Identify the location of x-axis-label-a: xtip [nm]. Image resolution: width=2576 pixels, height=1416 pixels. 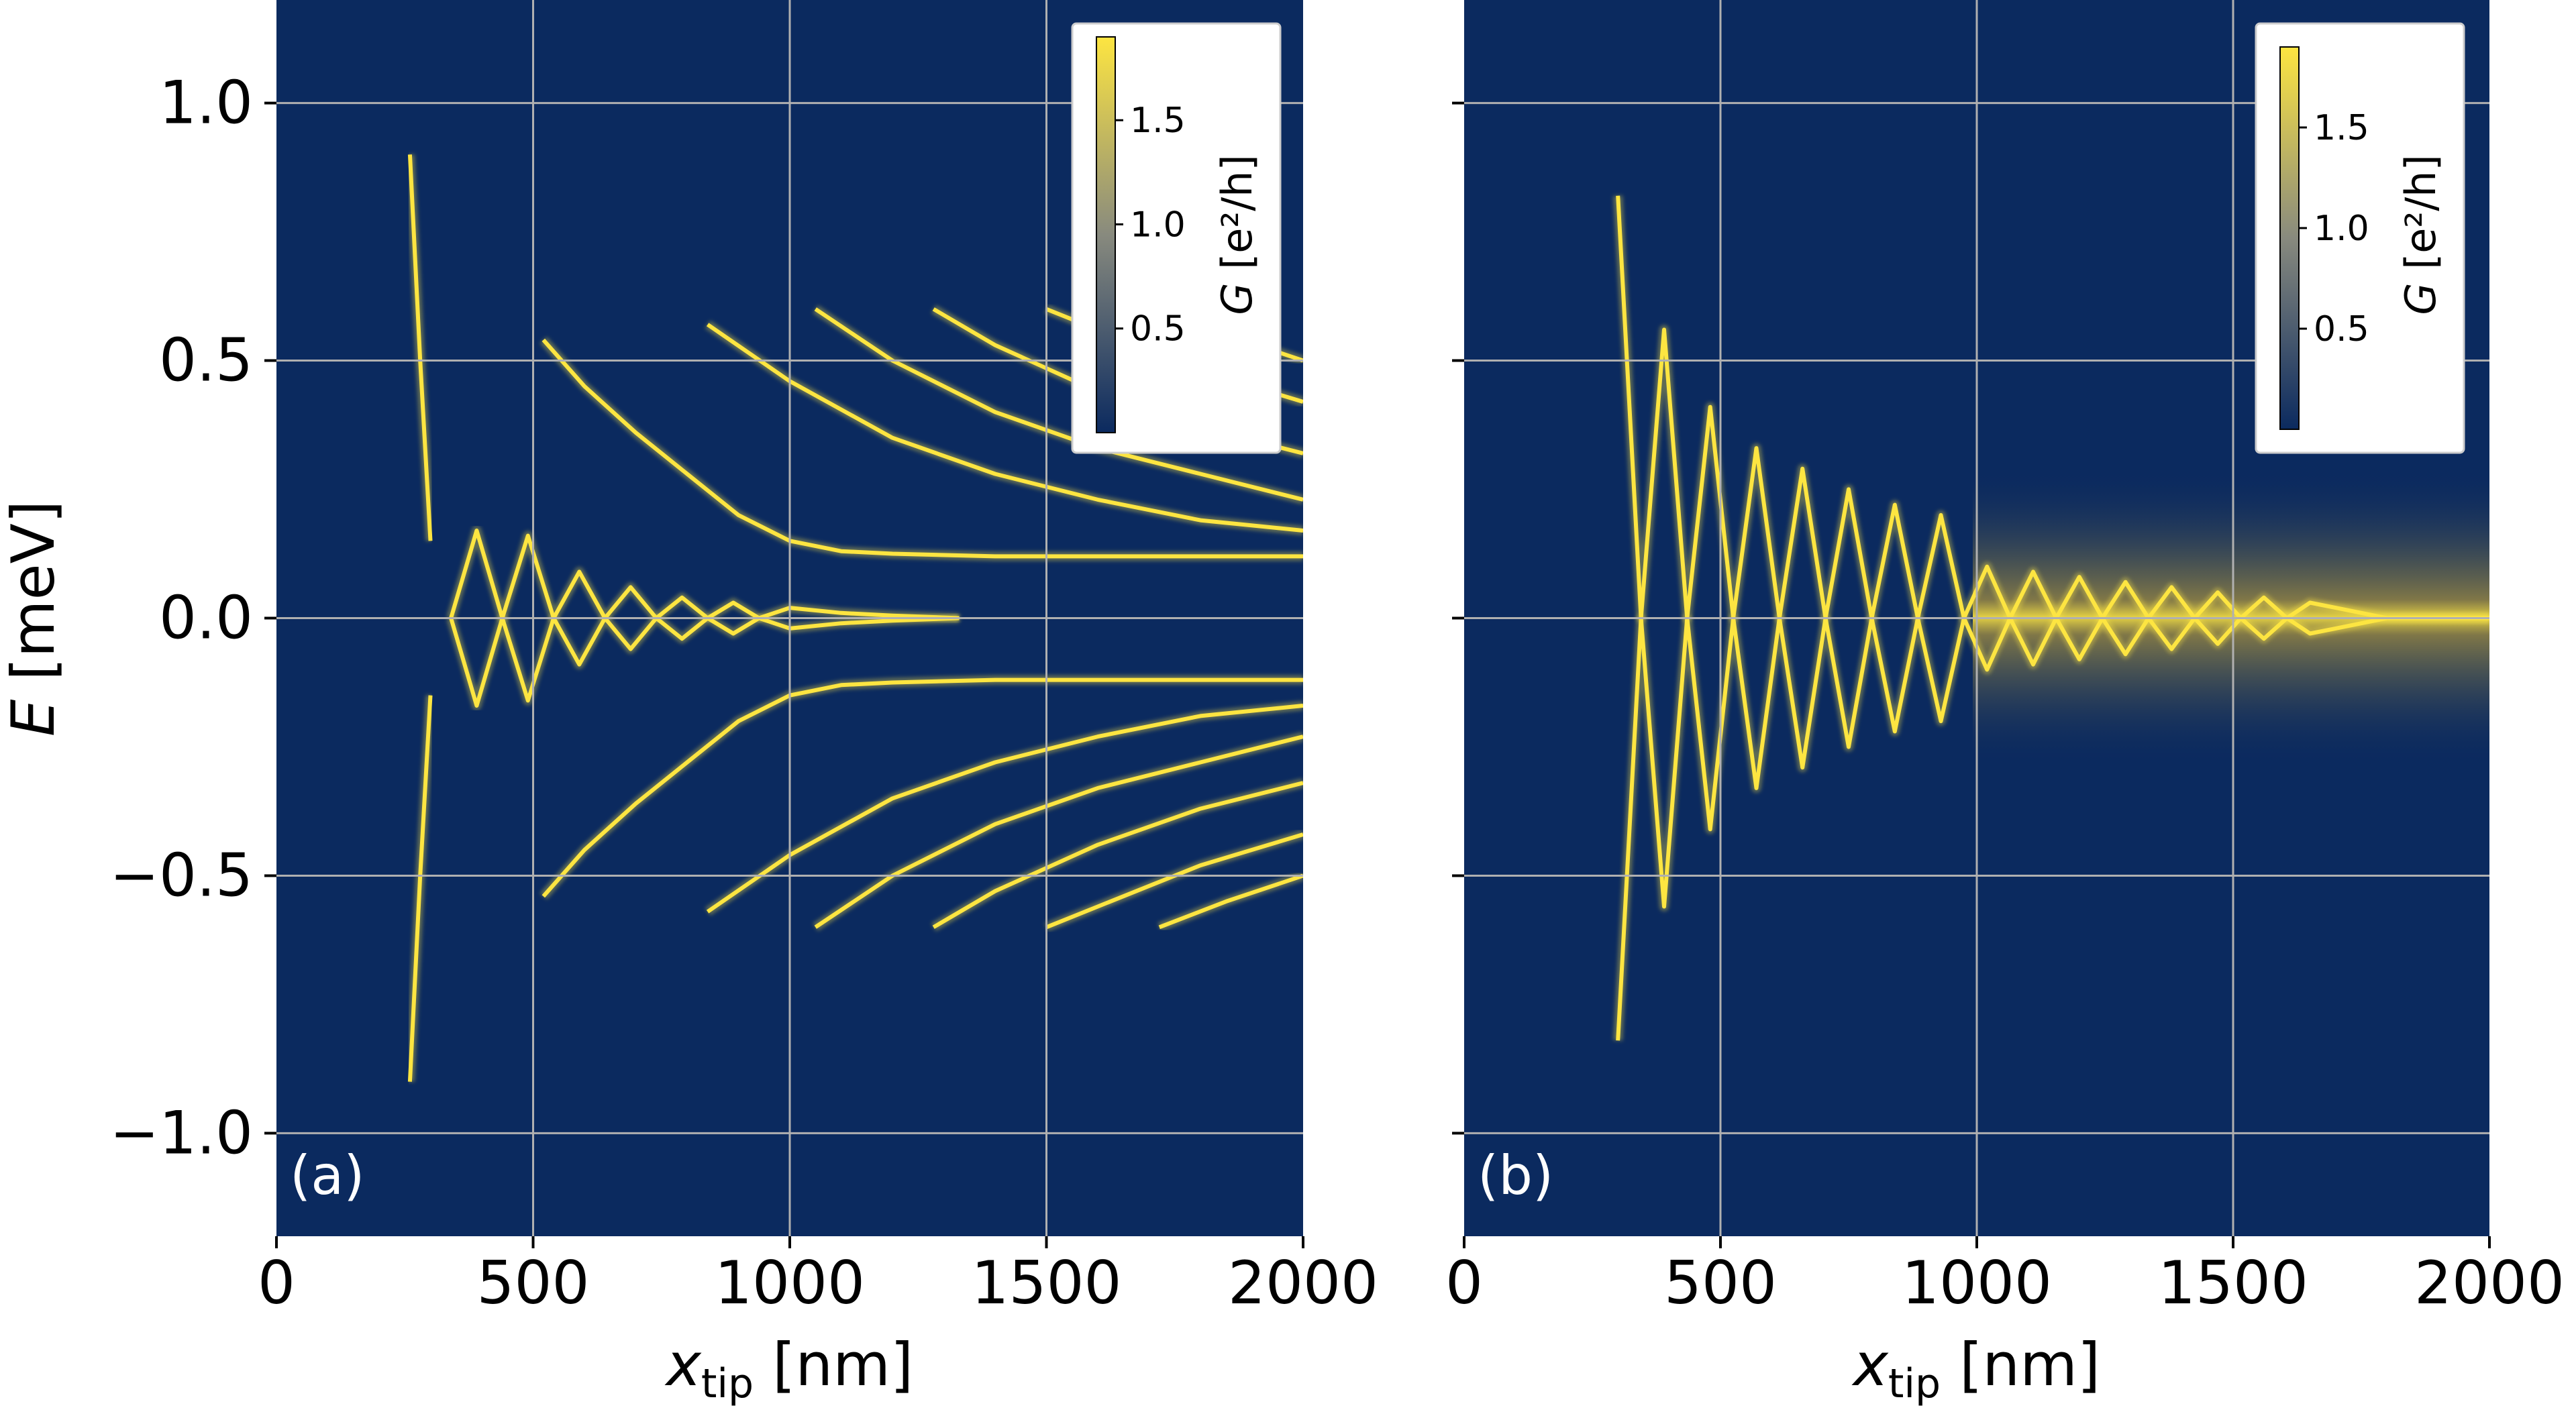
(789, 1368).